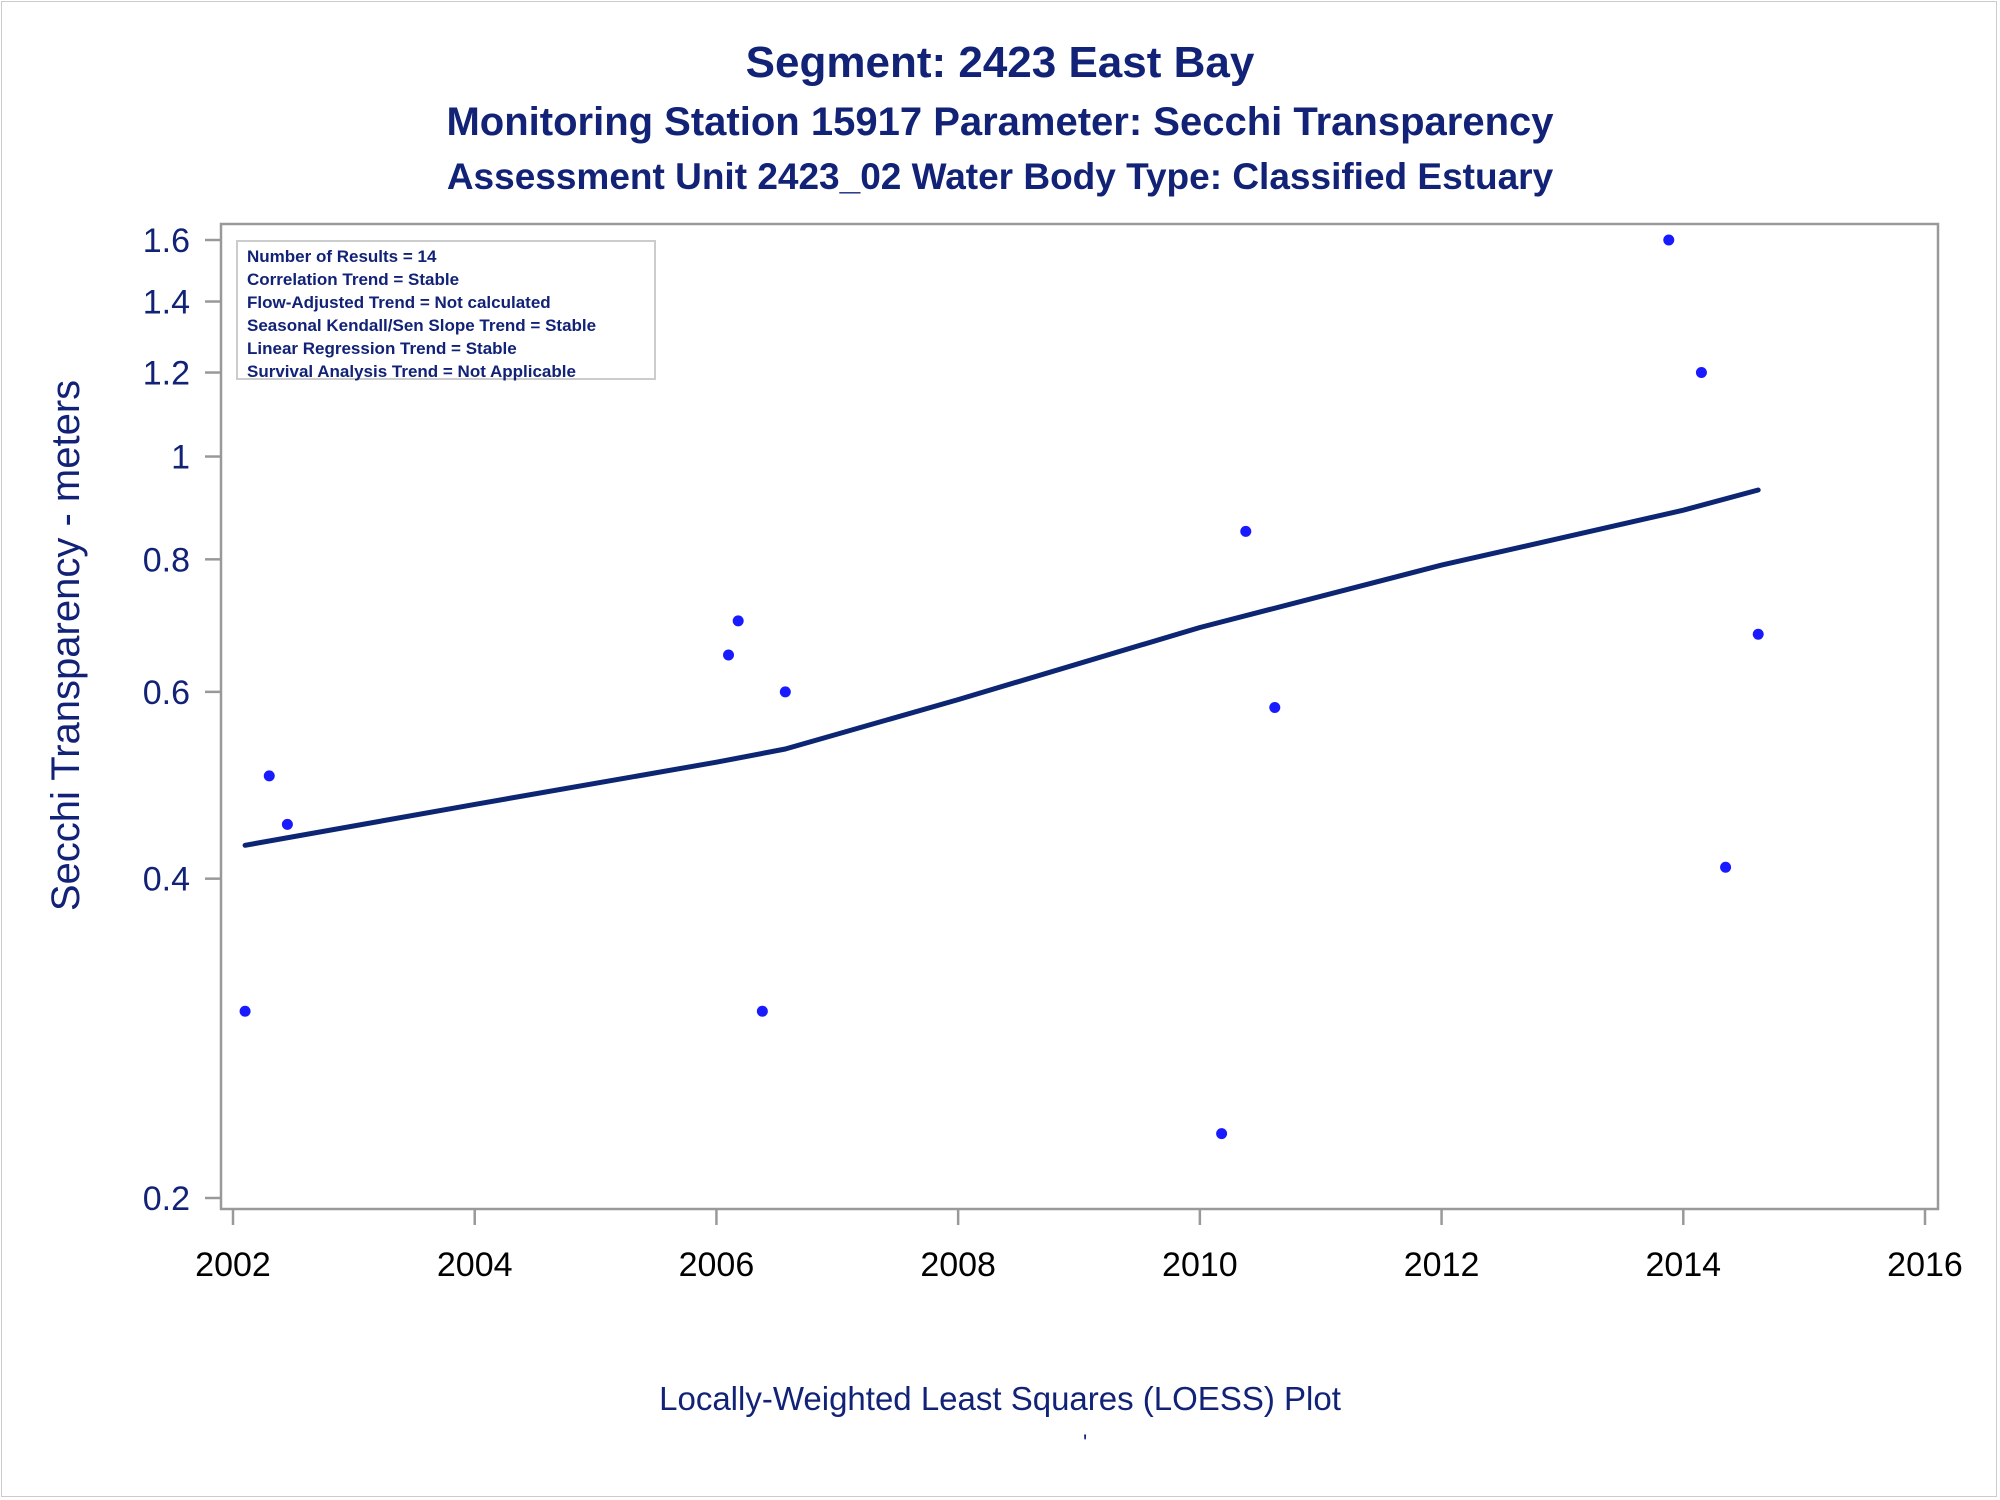 This screenshot has width=2000, height=1500. I want to click on chart-title: Segment: 2423 East Bay, so click(1000, 63).